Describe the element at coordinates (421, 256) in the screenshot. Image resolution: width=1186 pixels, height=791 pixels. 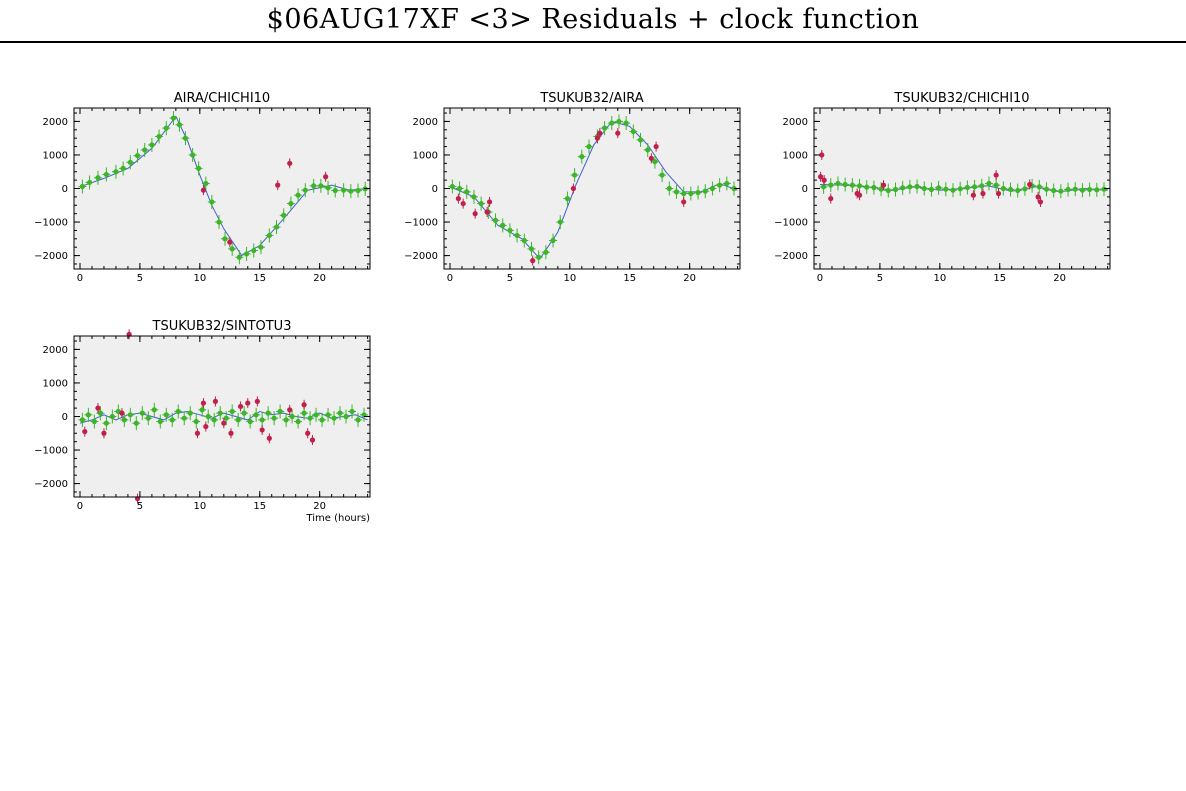
I see `y-tick-label: −2000` at that location.